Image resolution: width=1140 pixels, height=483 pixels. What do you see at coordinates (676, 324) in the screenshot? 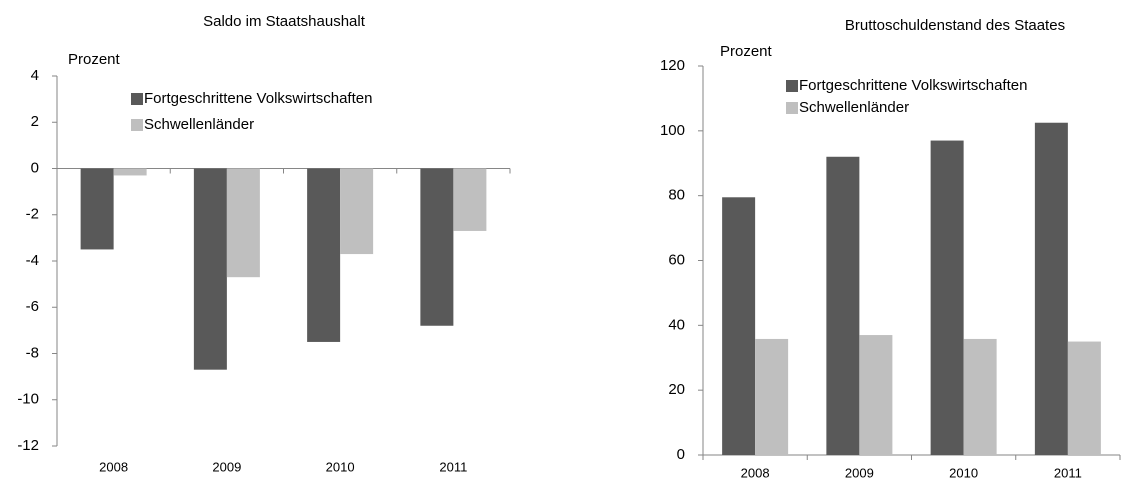
I see `y-tick-label: 40` at bounding box center [676, 324].